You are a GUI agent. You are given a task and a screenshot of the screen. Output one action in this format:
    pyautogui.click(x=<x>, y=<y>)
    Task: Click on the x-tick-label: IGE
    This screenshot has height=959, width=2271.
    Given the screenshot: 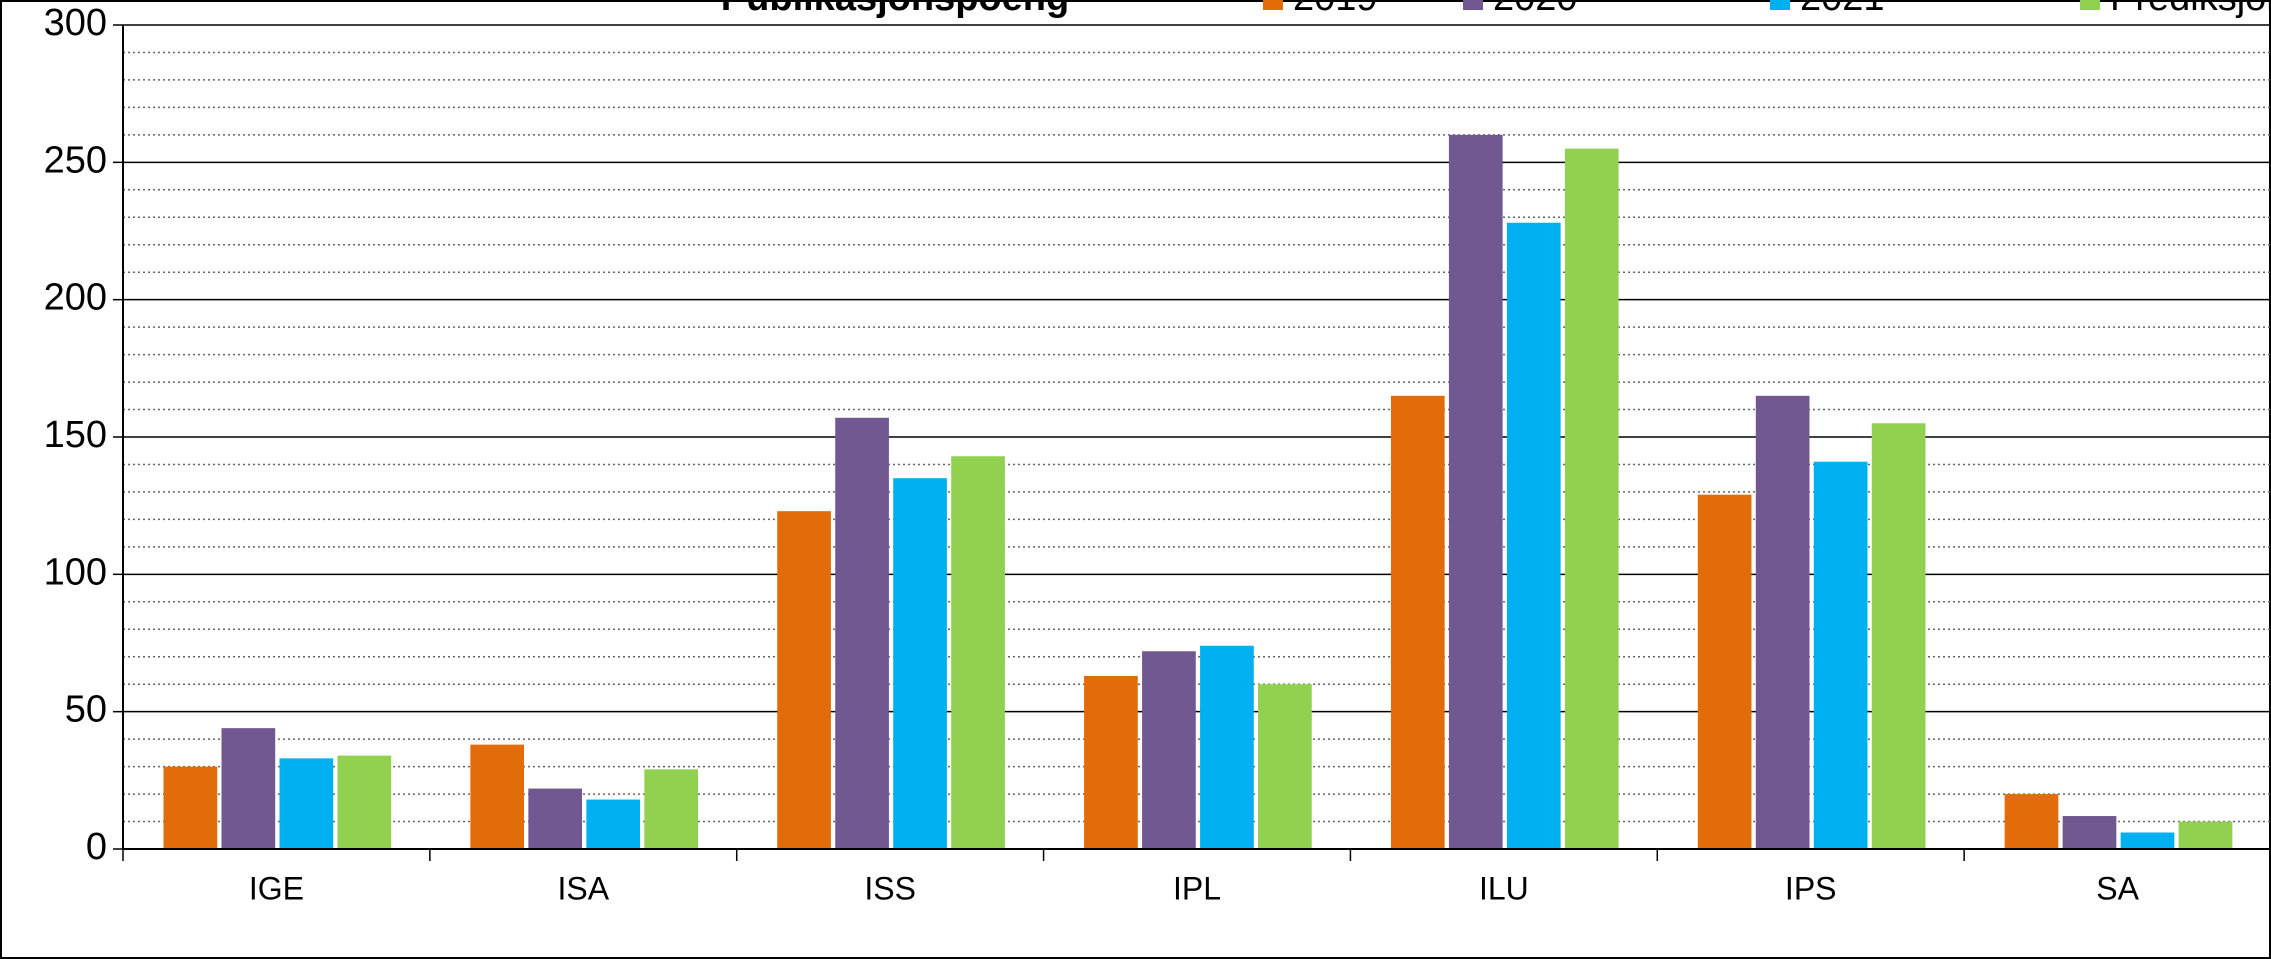 What is the action you would take?
    pyautogui.click(x=276, y=888)
    